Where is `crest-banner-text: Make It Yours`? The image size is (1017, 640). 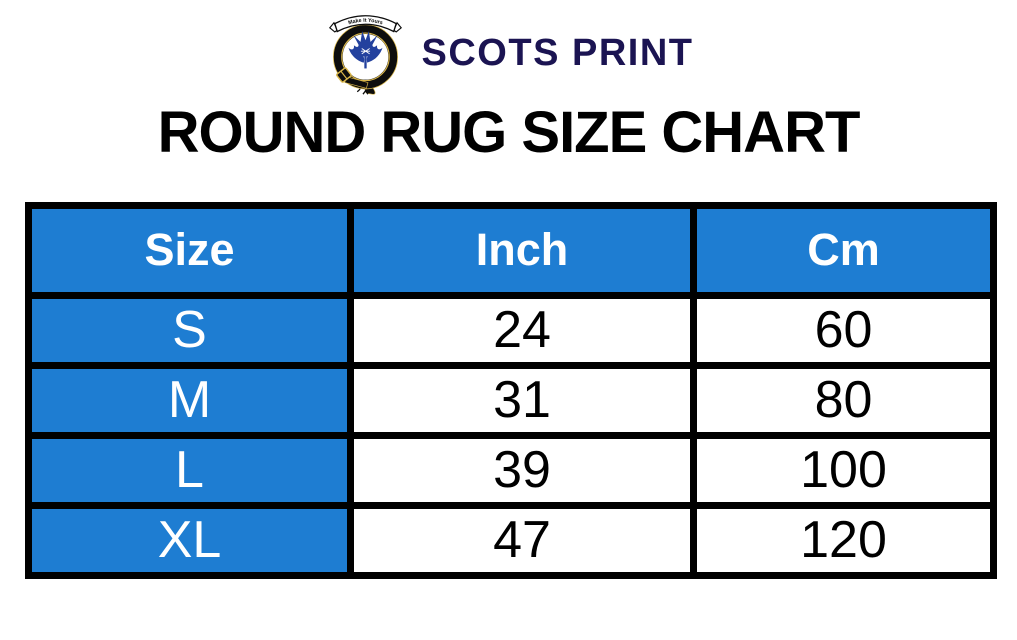 crest-banner-text: Make It Yours is located at coordinates (365, 21).